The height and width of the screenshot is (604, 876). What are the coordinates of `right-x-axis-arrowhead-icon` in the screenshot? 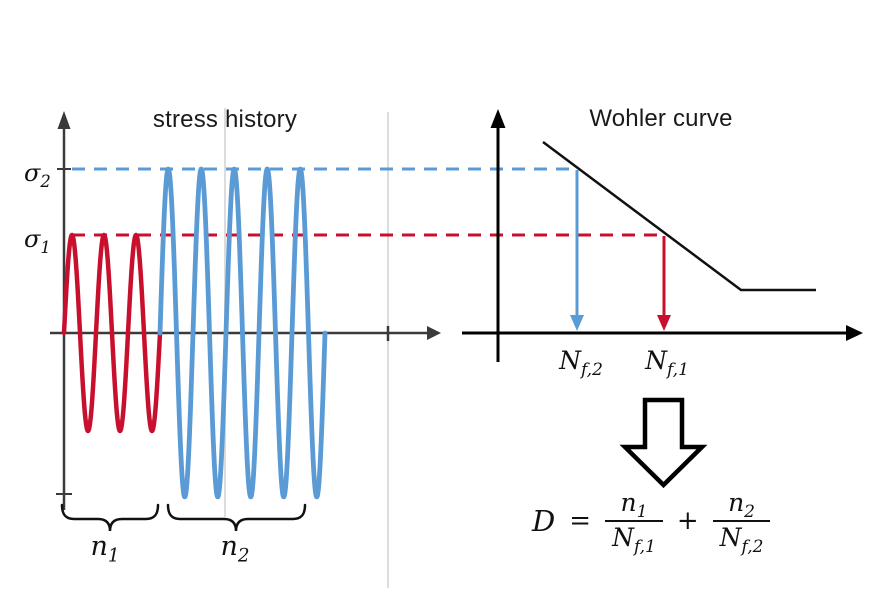 It's located at (854, 333).